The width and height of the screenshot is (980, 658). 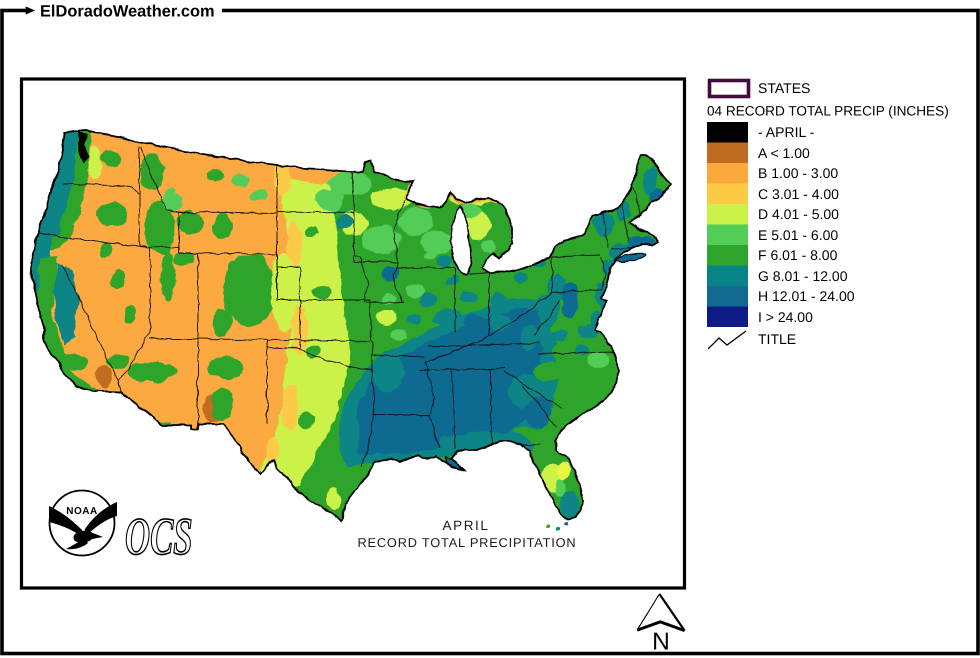 What do you see at coordinates (784, 153) in the screenshot?
I see `svg-text: A < 1.00` at bounding box center [784, 153].